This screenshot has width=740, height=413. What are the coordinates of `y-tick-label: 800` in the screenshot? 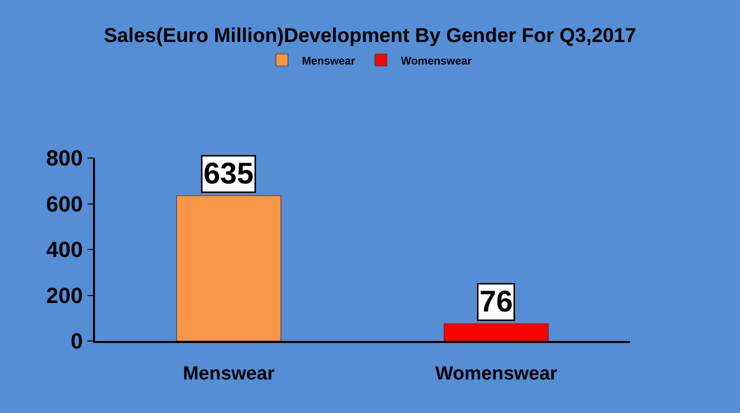 It's located at (64, 158).